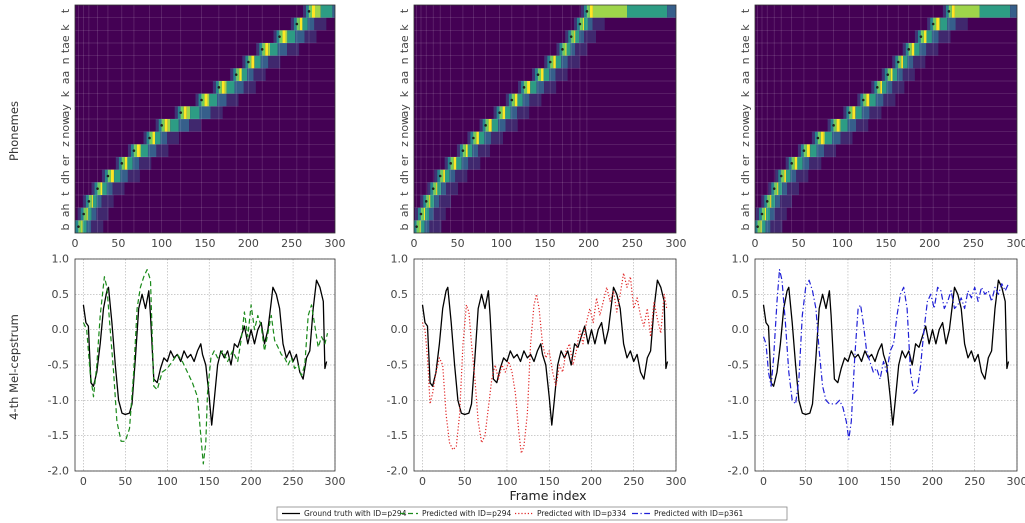  I want to click on y-tick-label: ay, so click(65, 111).